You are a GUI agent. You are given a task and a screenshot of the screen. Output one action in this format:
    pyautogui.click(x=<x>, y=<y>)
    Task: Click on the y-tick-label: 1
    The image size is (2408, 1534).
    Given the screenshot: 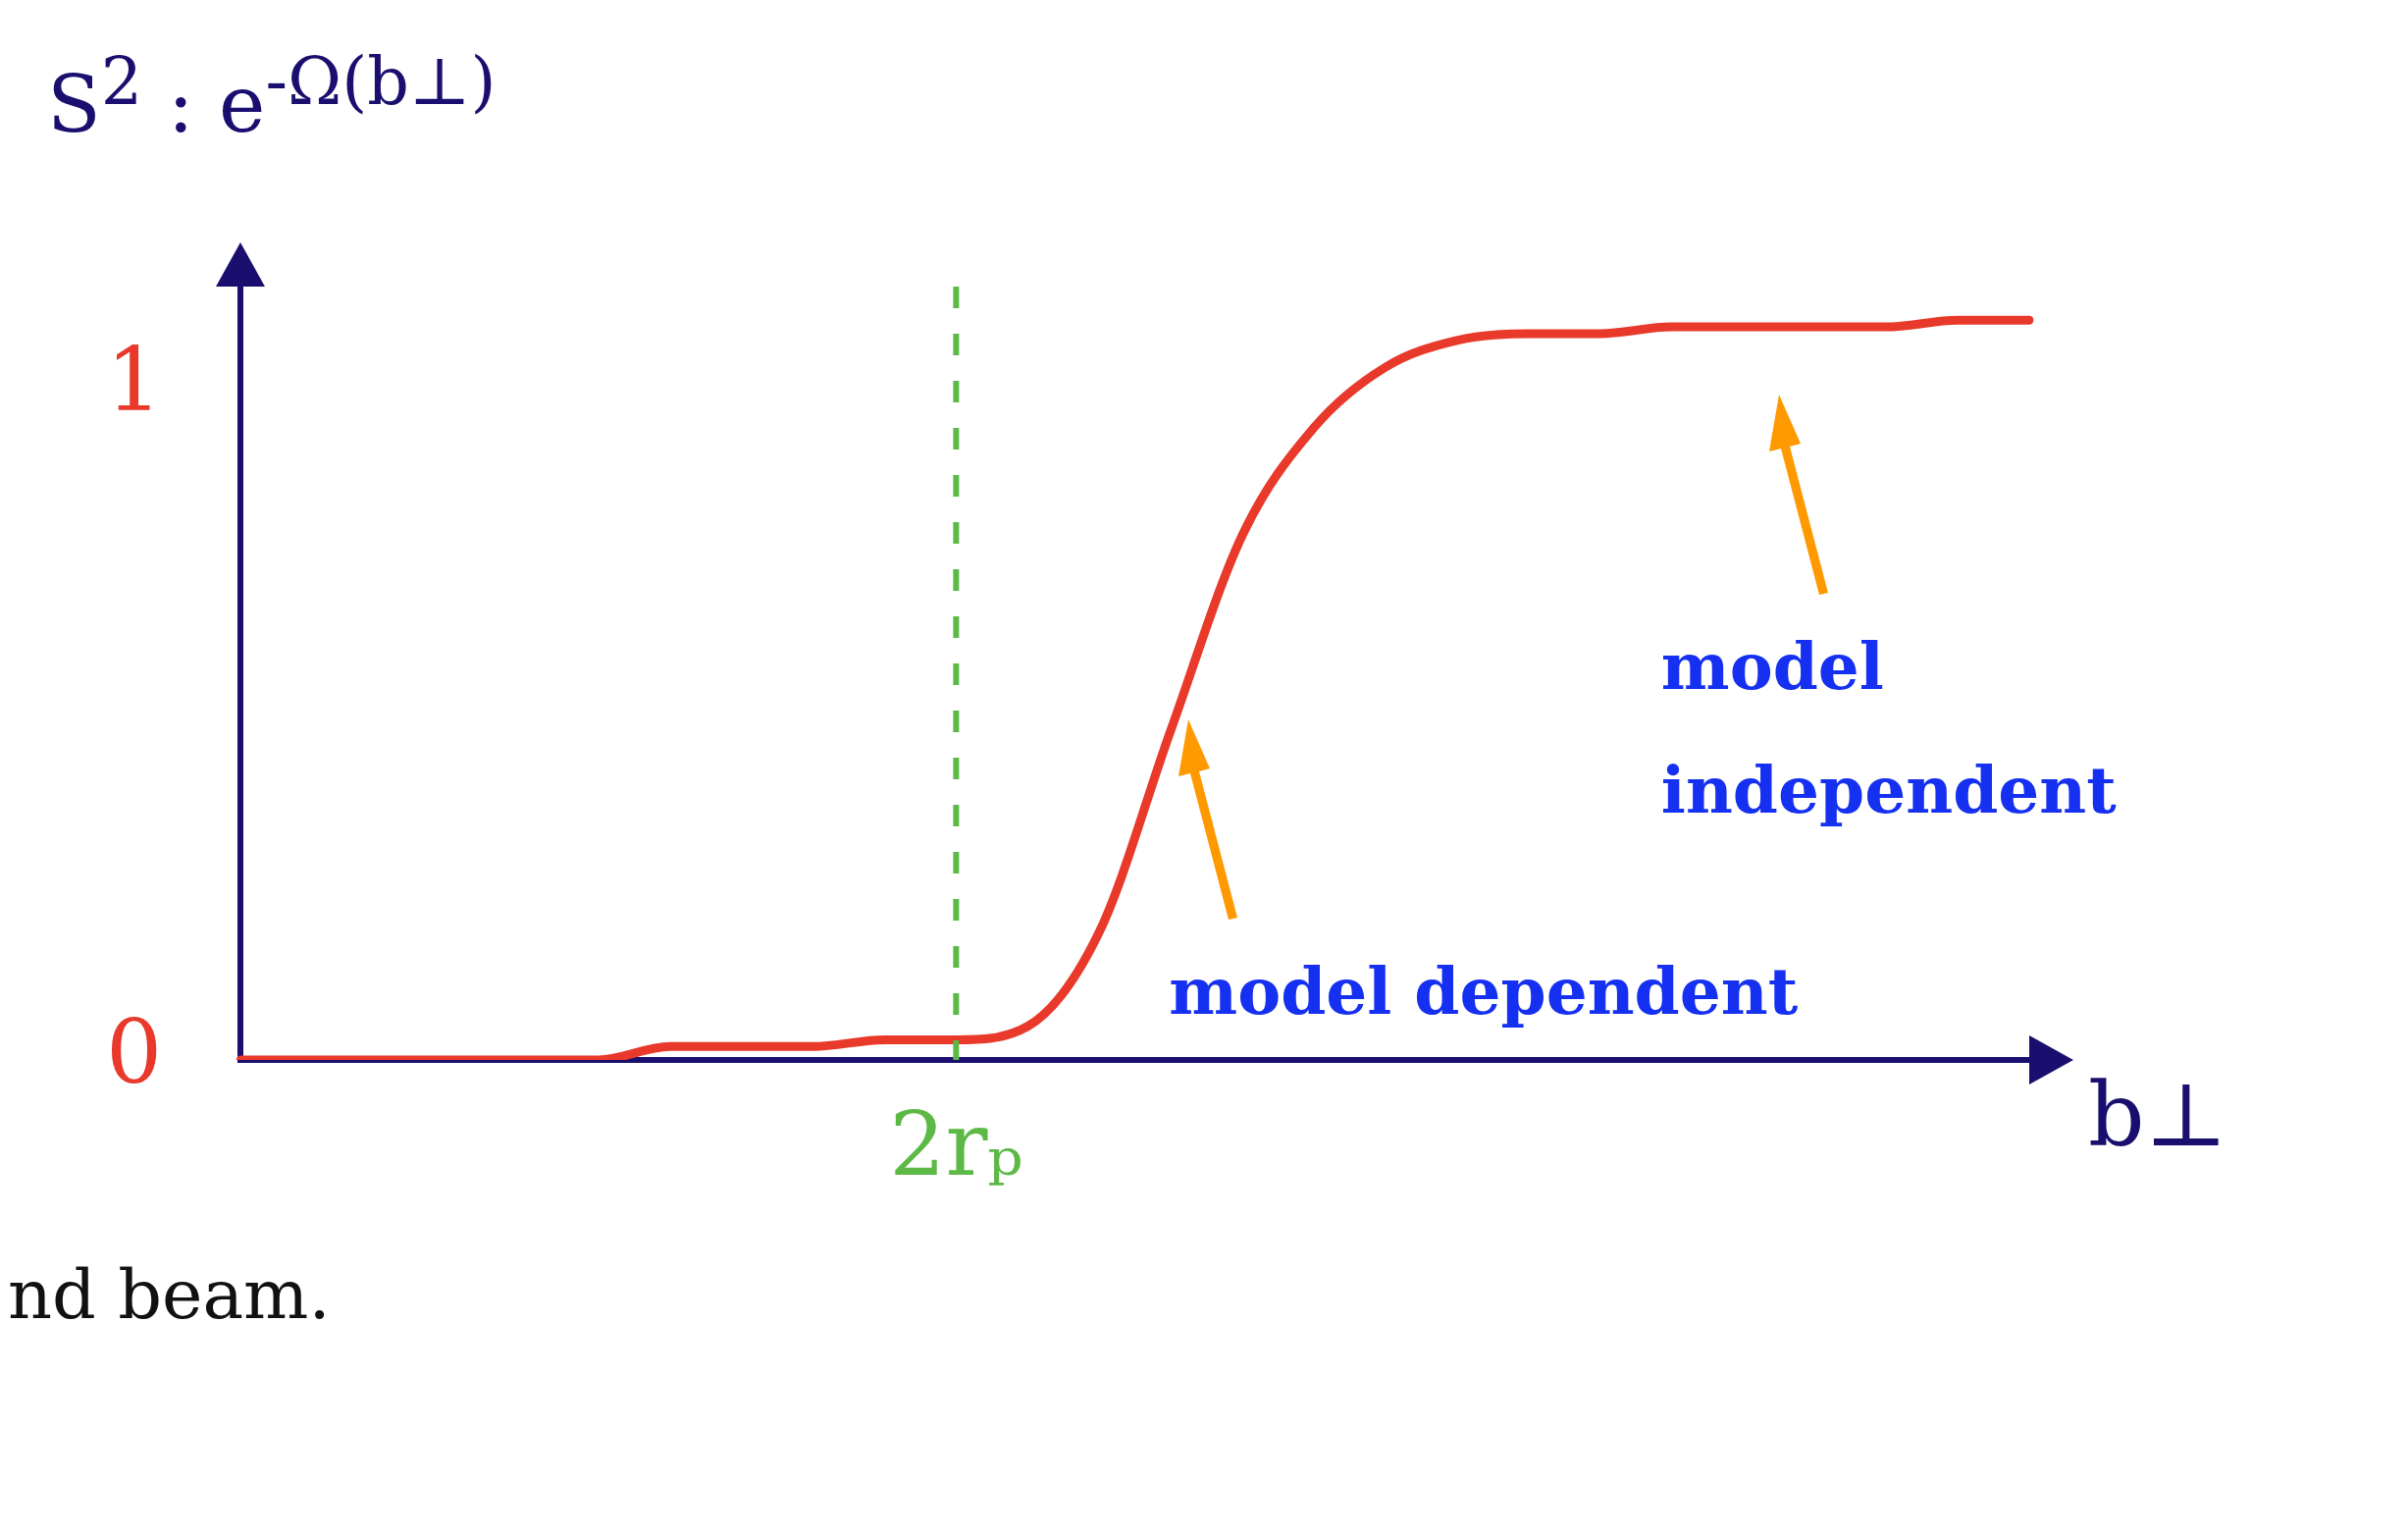 What is the action you would take?
    pyautogui.click(x=134, y=380)
    